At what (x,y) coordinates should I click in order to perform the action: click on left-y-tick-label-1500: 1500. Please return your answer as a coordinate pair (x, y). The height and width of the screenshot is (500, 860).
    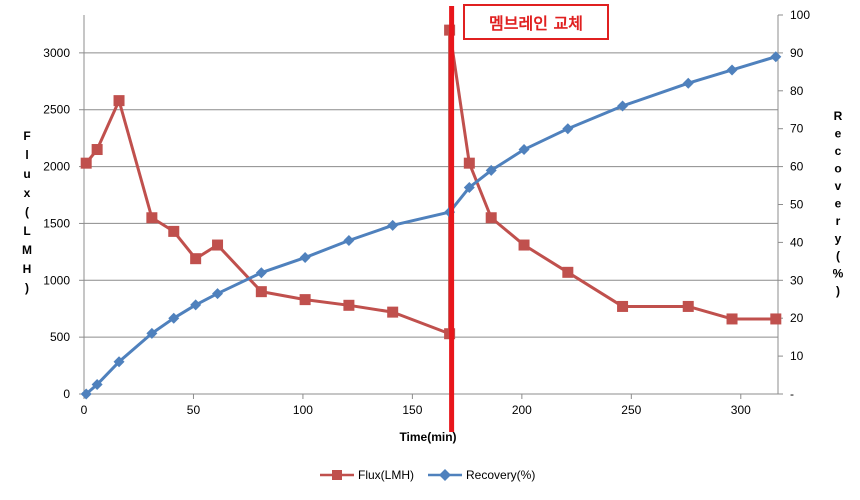
    Looking at the image, I should click on (56, 223).